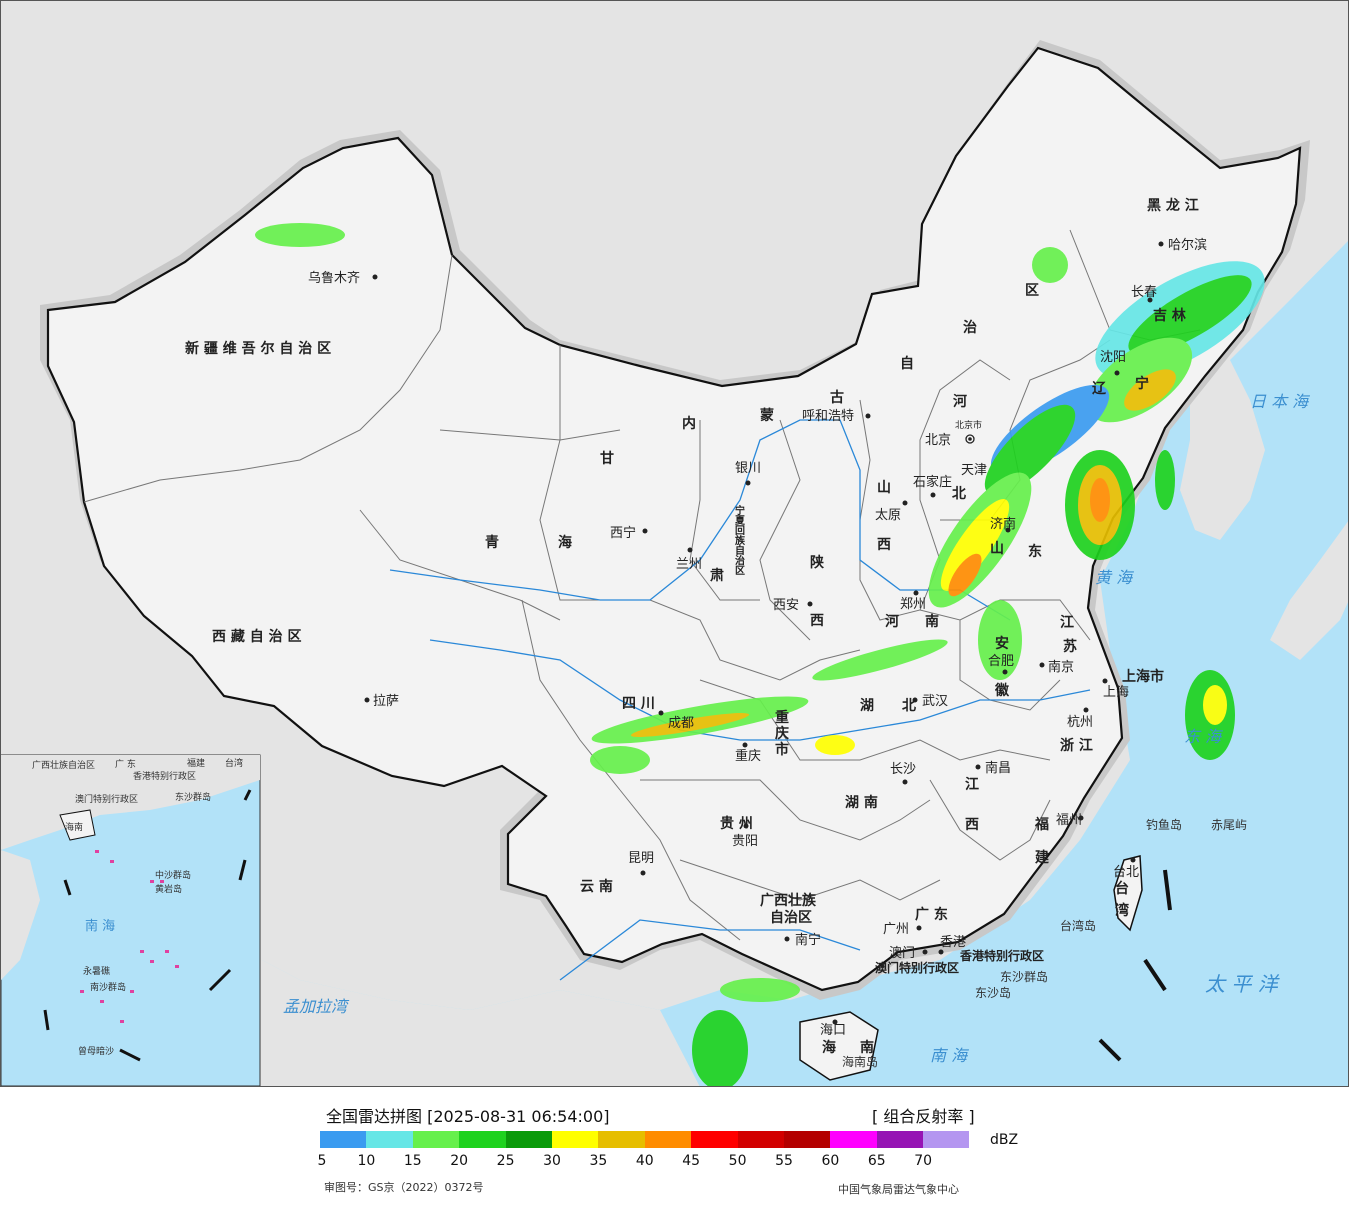 Image resolution: width=1349 pixels, height=1208 pixels. I want to click on color-scale-tick-label: 25, so click(505, 1161).